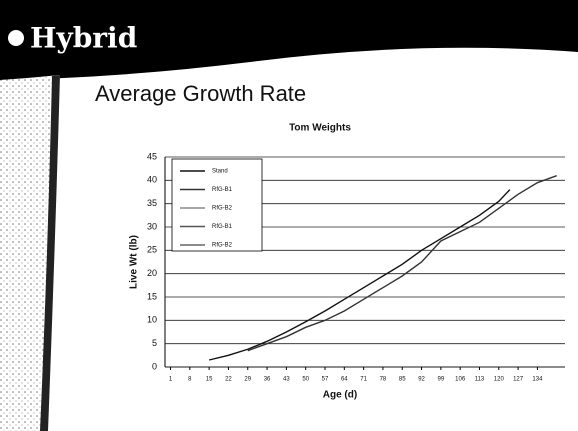 This screenshot has width=578, height=431. Describe the element at coordinates (325, 380) in the screenshot. I see `x-tick-label: 57` at that location.